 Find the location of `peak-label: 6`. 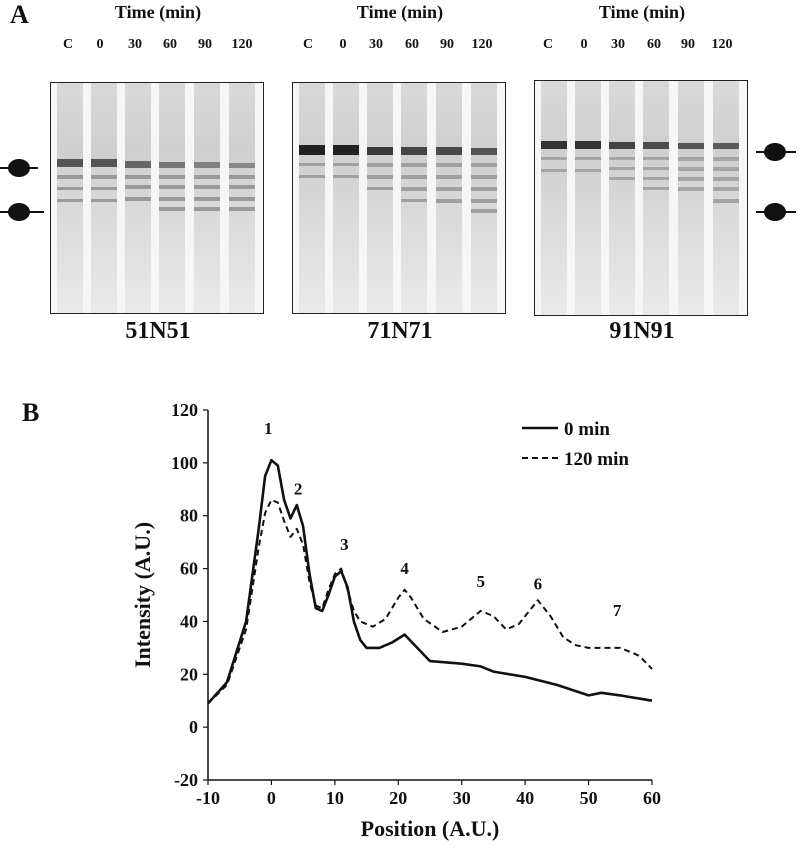

peak-label: 6 is located at coordinates (538, 584).